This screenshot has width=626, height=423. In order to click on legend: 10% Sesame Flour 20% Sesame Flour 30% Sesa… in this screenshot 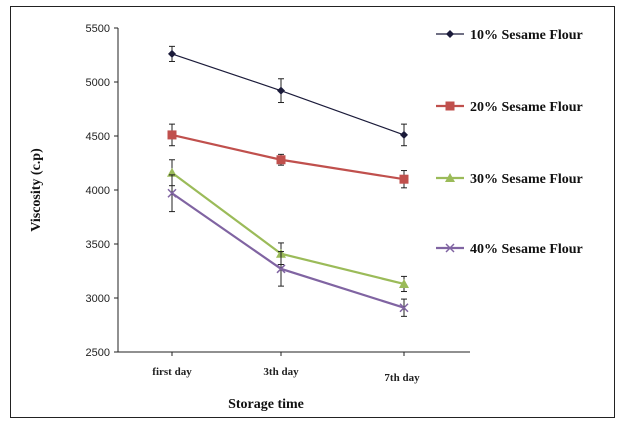, I will do `click(509, 142)`.